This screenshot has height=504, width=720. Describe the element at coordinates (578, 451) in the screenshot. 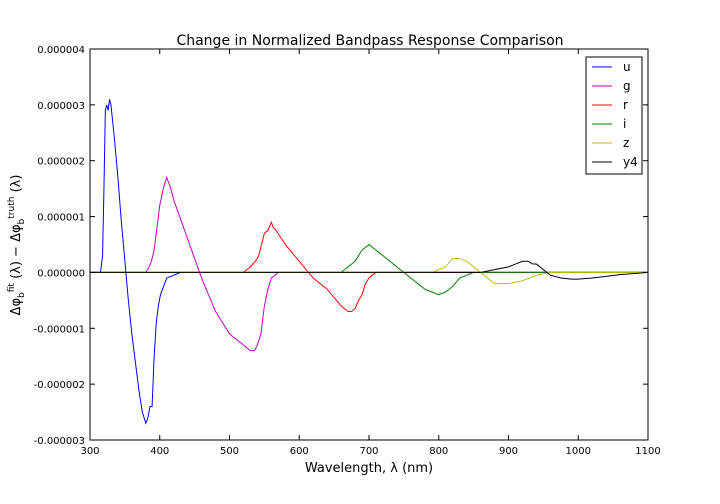

I see `x-tick-label: 1000` at that location.